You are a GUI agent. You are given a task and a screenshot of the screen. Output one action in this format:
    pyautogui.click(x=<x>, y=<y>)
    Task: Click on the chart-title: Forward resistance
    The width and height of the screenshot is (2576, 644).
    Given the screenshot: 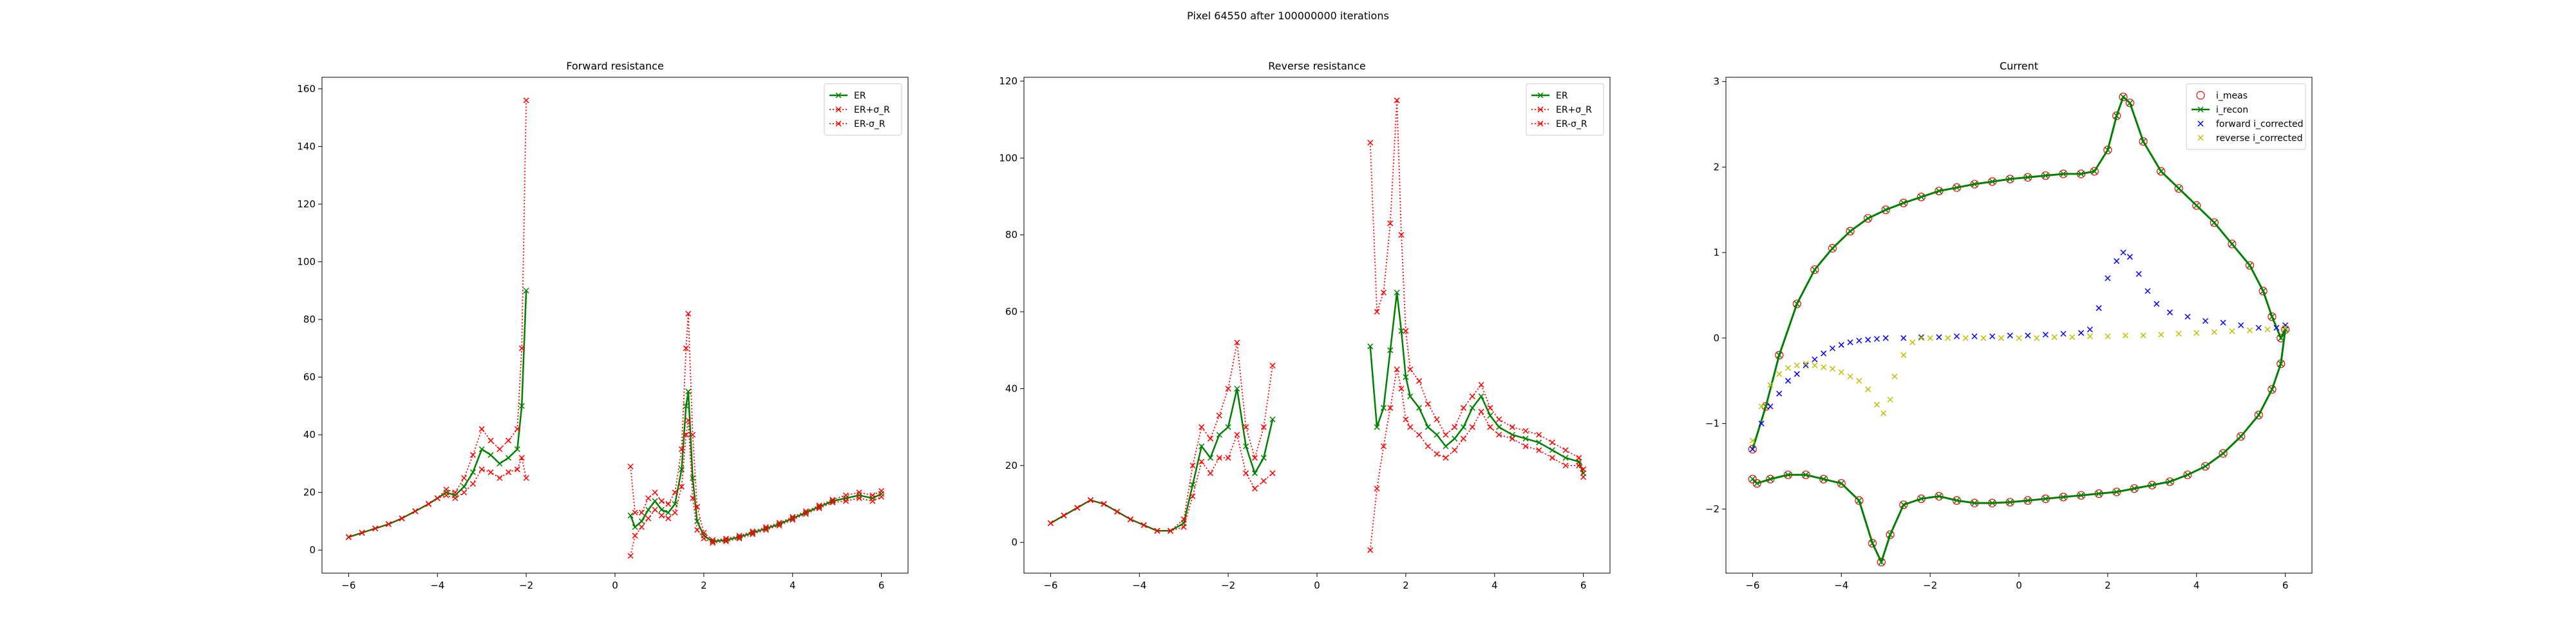 What is the action you would take?
    pyautogui.click(x=614, y=66)
    